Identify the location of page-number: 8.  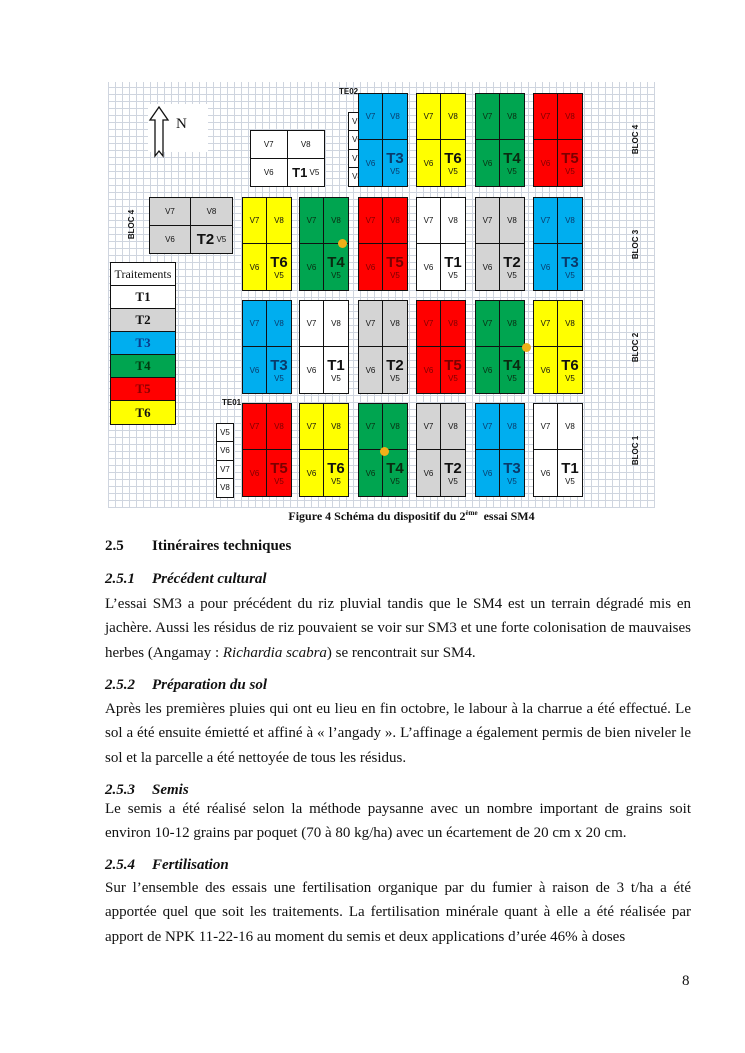
(686, 981).